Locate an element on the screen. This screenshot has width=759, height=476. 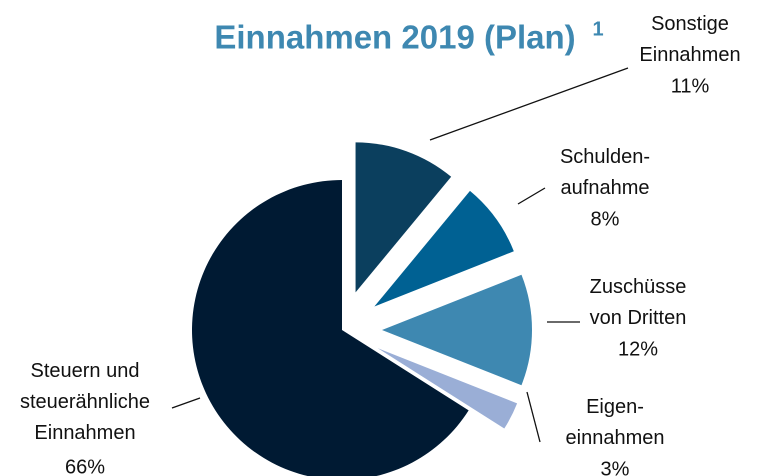
slice-label: Steuern und steuerähnliche Einnahmen is located at coordinates (85, 402).